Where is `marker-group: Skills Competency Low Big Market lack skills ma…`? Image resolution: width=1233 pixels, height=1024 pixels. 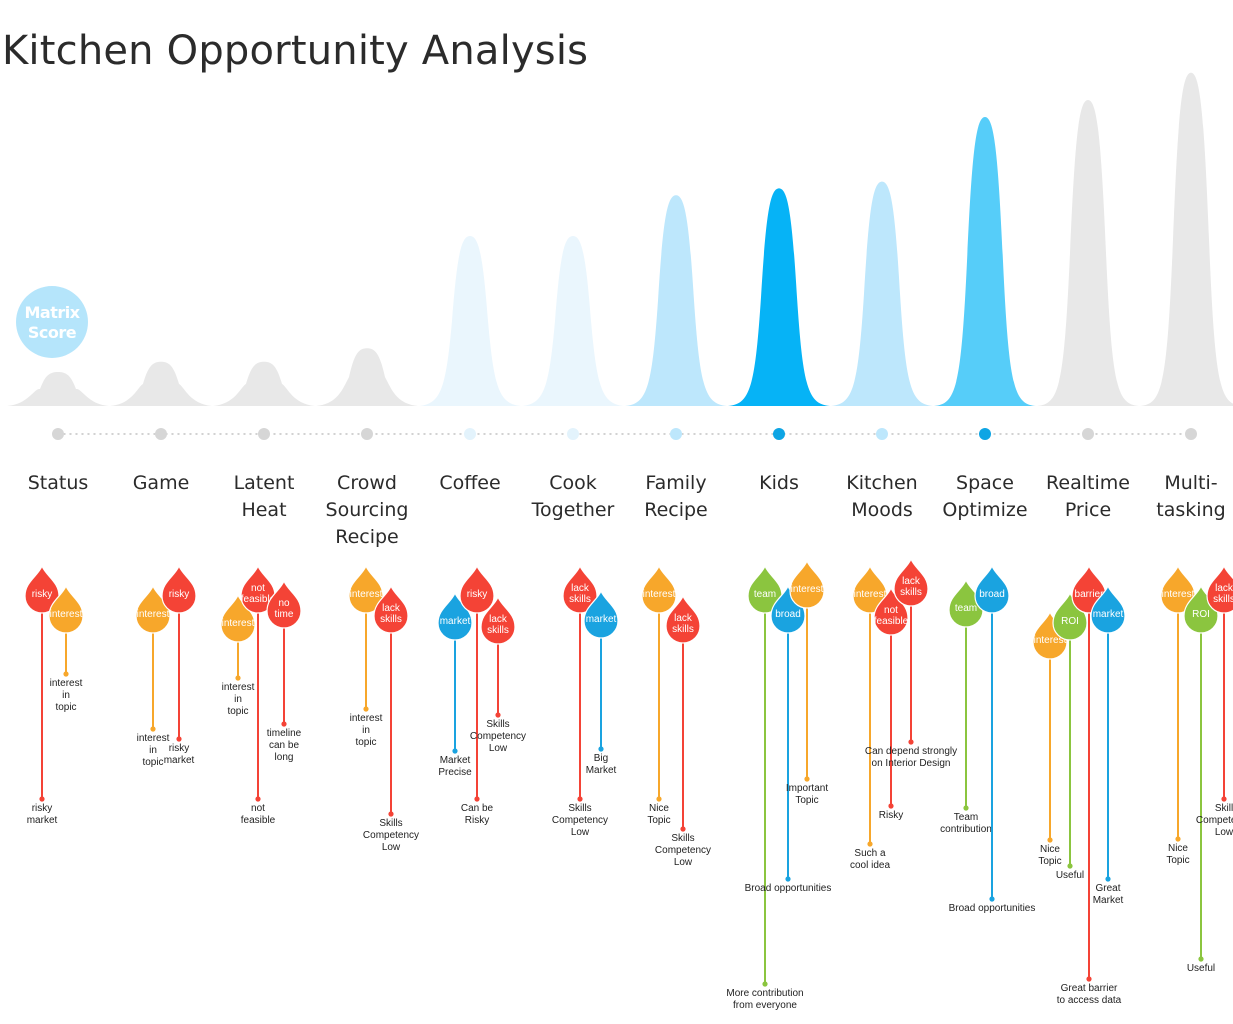 marker-group: Skills Competency Low Big Market lack skills ma… is located at coordinates (585, 701).